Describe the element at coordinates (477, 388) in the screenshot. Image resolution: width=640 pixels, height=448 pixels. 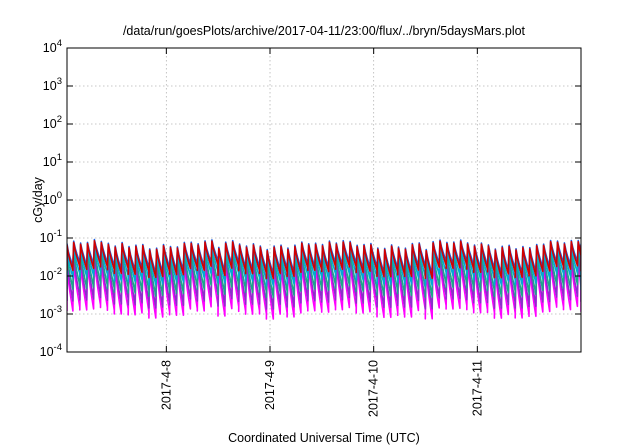
I see `x-tick-label: 2017-4-11` at that location.